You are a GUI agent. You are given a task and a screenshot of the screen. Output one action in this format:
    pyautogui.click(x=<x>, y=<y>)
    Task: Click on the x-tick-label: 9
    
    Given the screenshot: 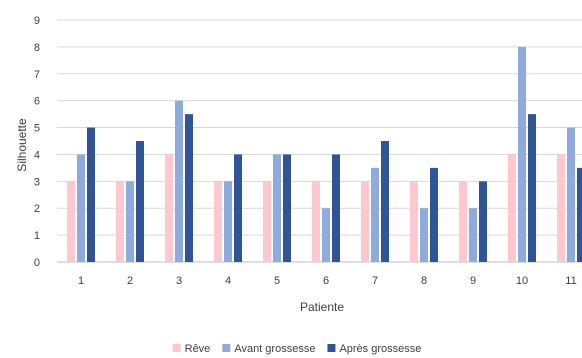 What is the action you would take?
    pyautogui.click(x=473, y=281)
    